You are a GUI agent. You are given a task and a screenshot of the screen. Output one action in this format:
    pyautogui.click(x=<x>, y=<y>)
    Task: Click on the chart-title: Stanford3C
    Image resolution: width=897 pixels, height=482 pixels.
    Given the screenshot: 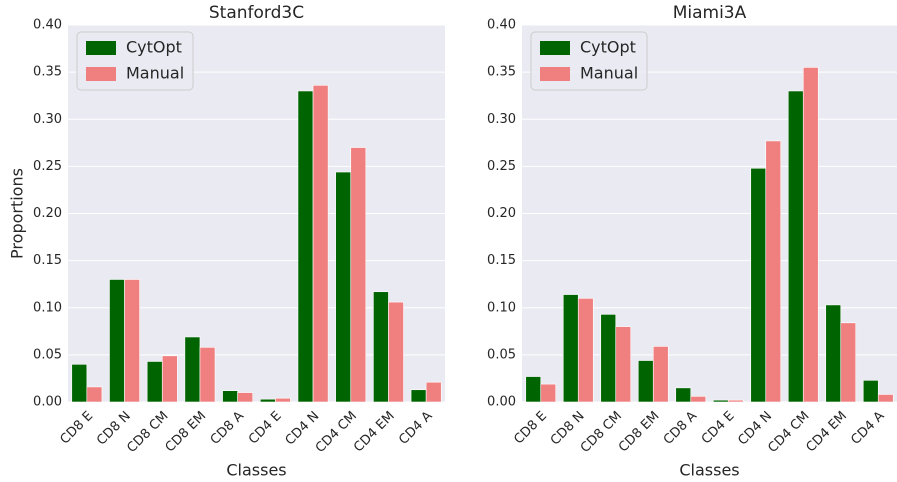 What is the action you would take?
    pyautogui.click(x=256, y=13)
    